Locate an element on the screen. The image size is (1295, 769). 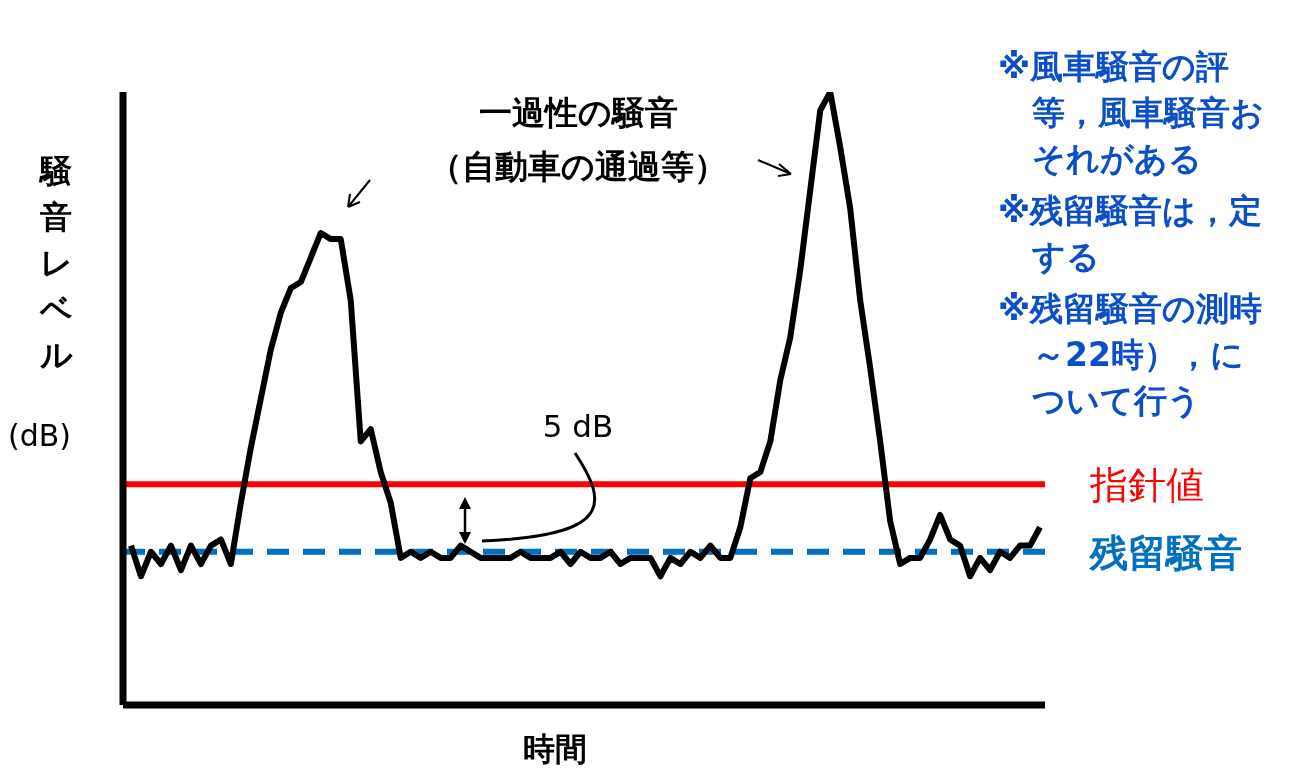
text: 騒音レベル (dB) is located at coordinates (40, 302).